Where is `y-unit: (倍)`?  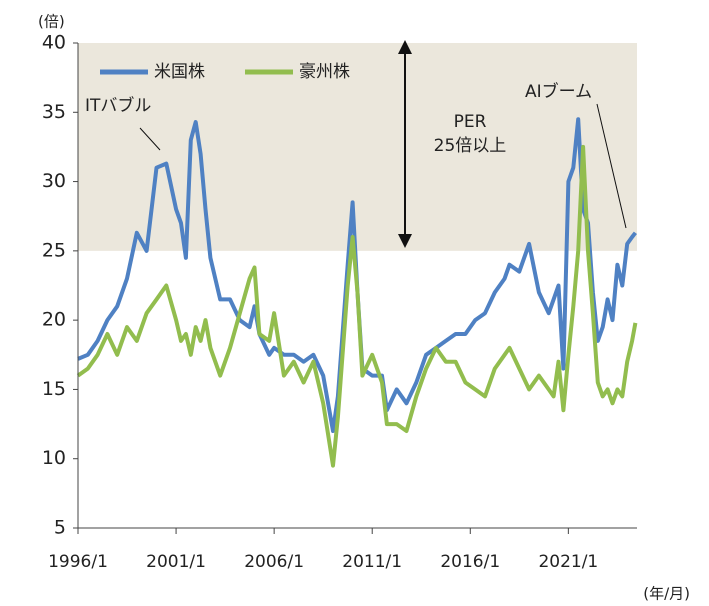 y-unit: (倍) is located at coordinates (51, 22).